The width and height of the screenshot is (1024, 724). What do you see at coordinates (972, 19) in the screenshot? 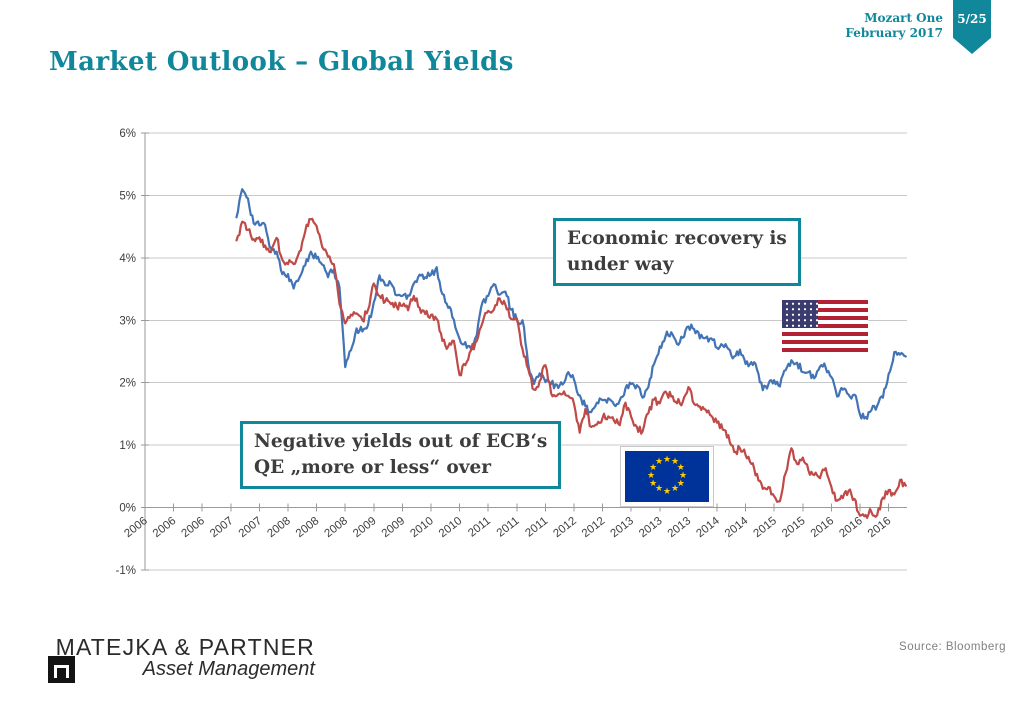
I see `page-number: 5/25` at bounding box center [972, 19].